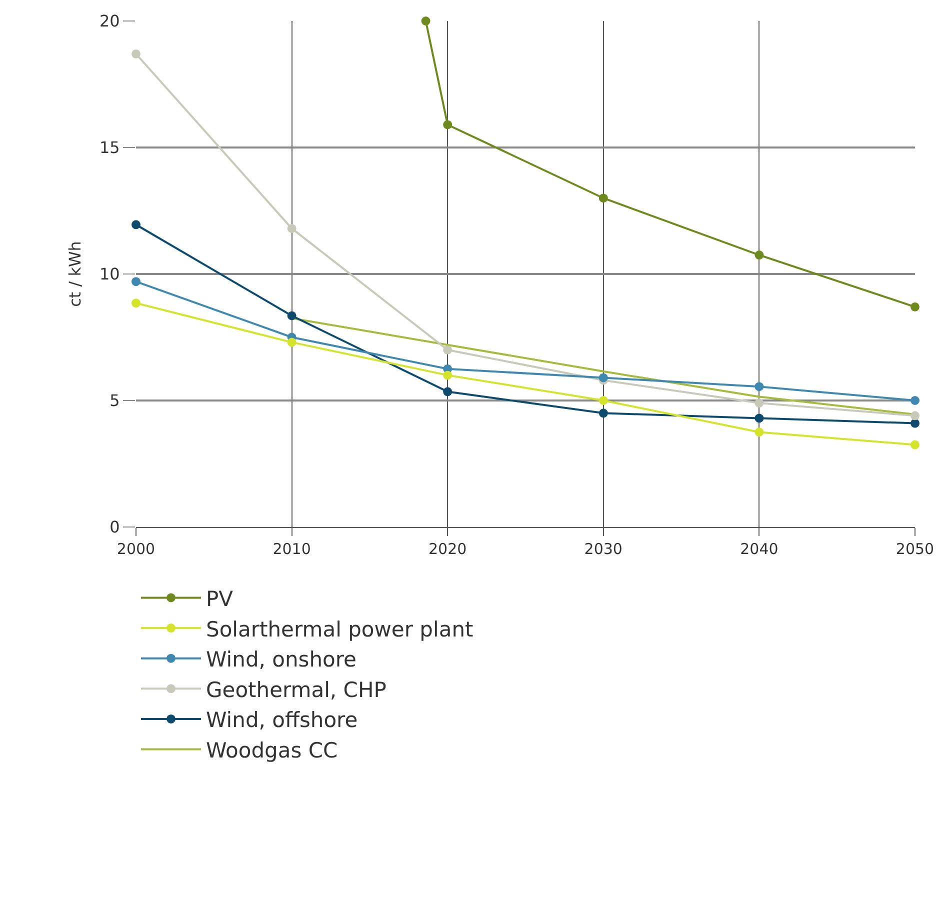 The width and height of the screenshot is (947, 902). Describe the element at coordinates (272, 750) in the screenshot. I see `legend-label: Woodgas CC` at that location.